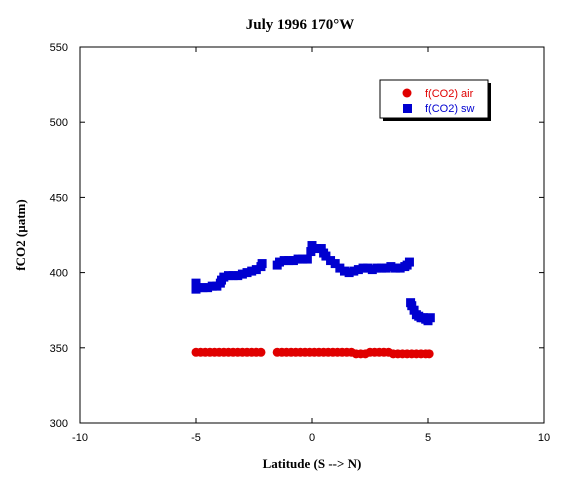 The height and width of the screenshot is (482, 575). I want to click on legend-air-marker, so click(407, 93).